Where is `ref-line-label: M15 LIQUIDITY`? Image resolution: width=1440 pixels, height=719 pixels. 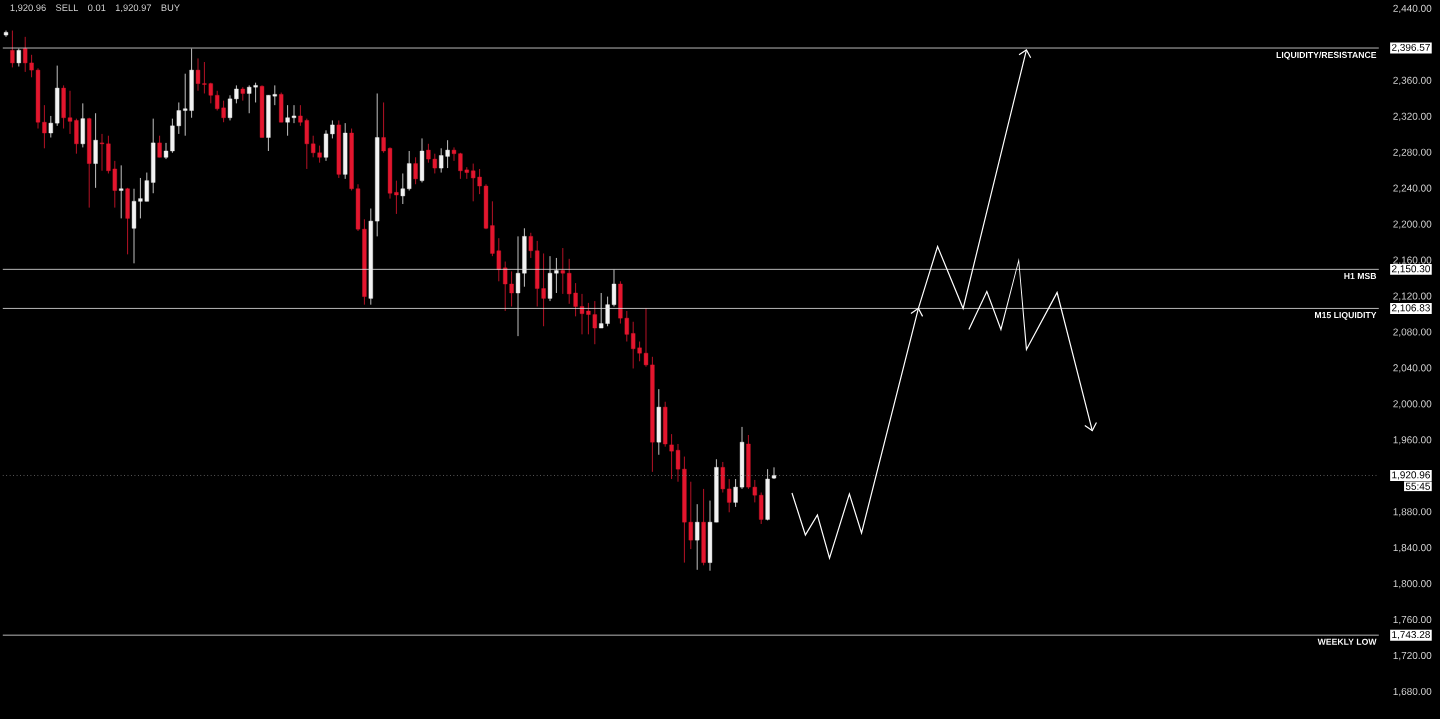 ref-line-label: M15 LIQUIDITY is located at coordinates (1346, 316).